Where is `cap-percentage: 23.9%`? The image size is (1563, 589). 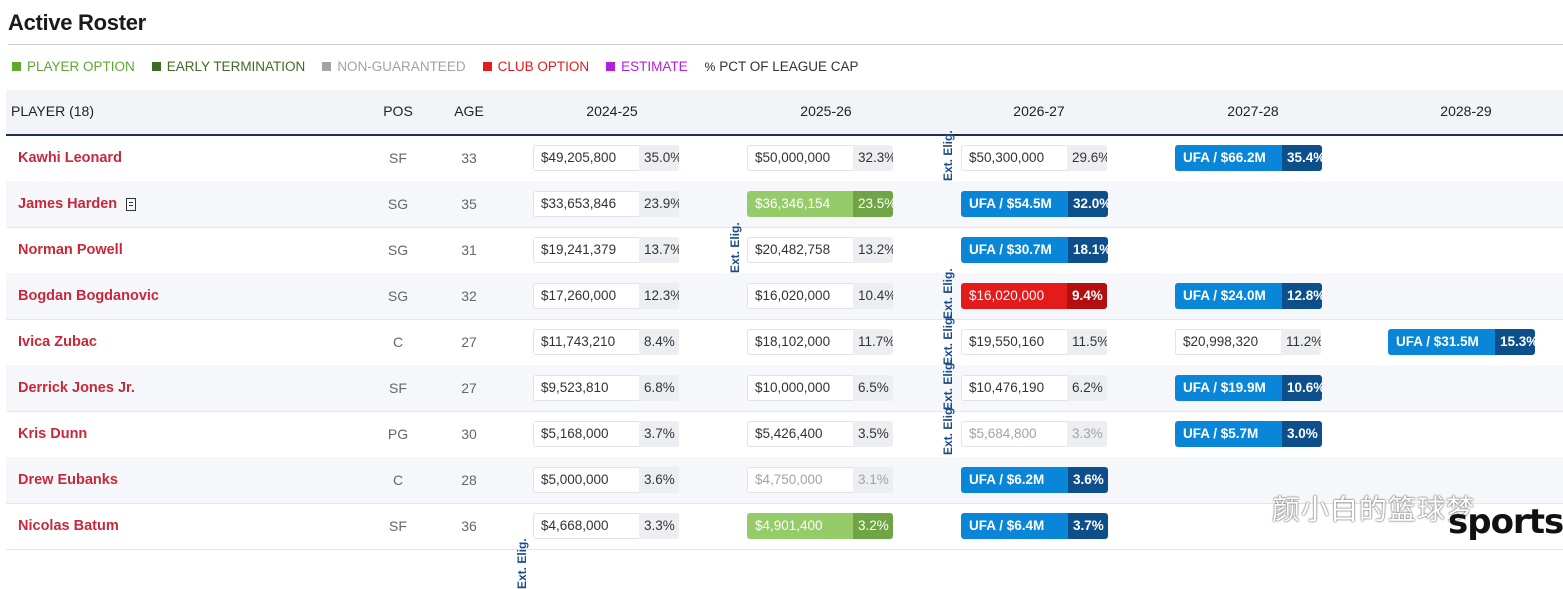 cap-percentage: 23.9% is located at coordinates (659, 204).